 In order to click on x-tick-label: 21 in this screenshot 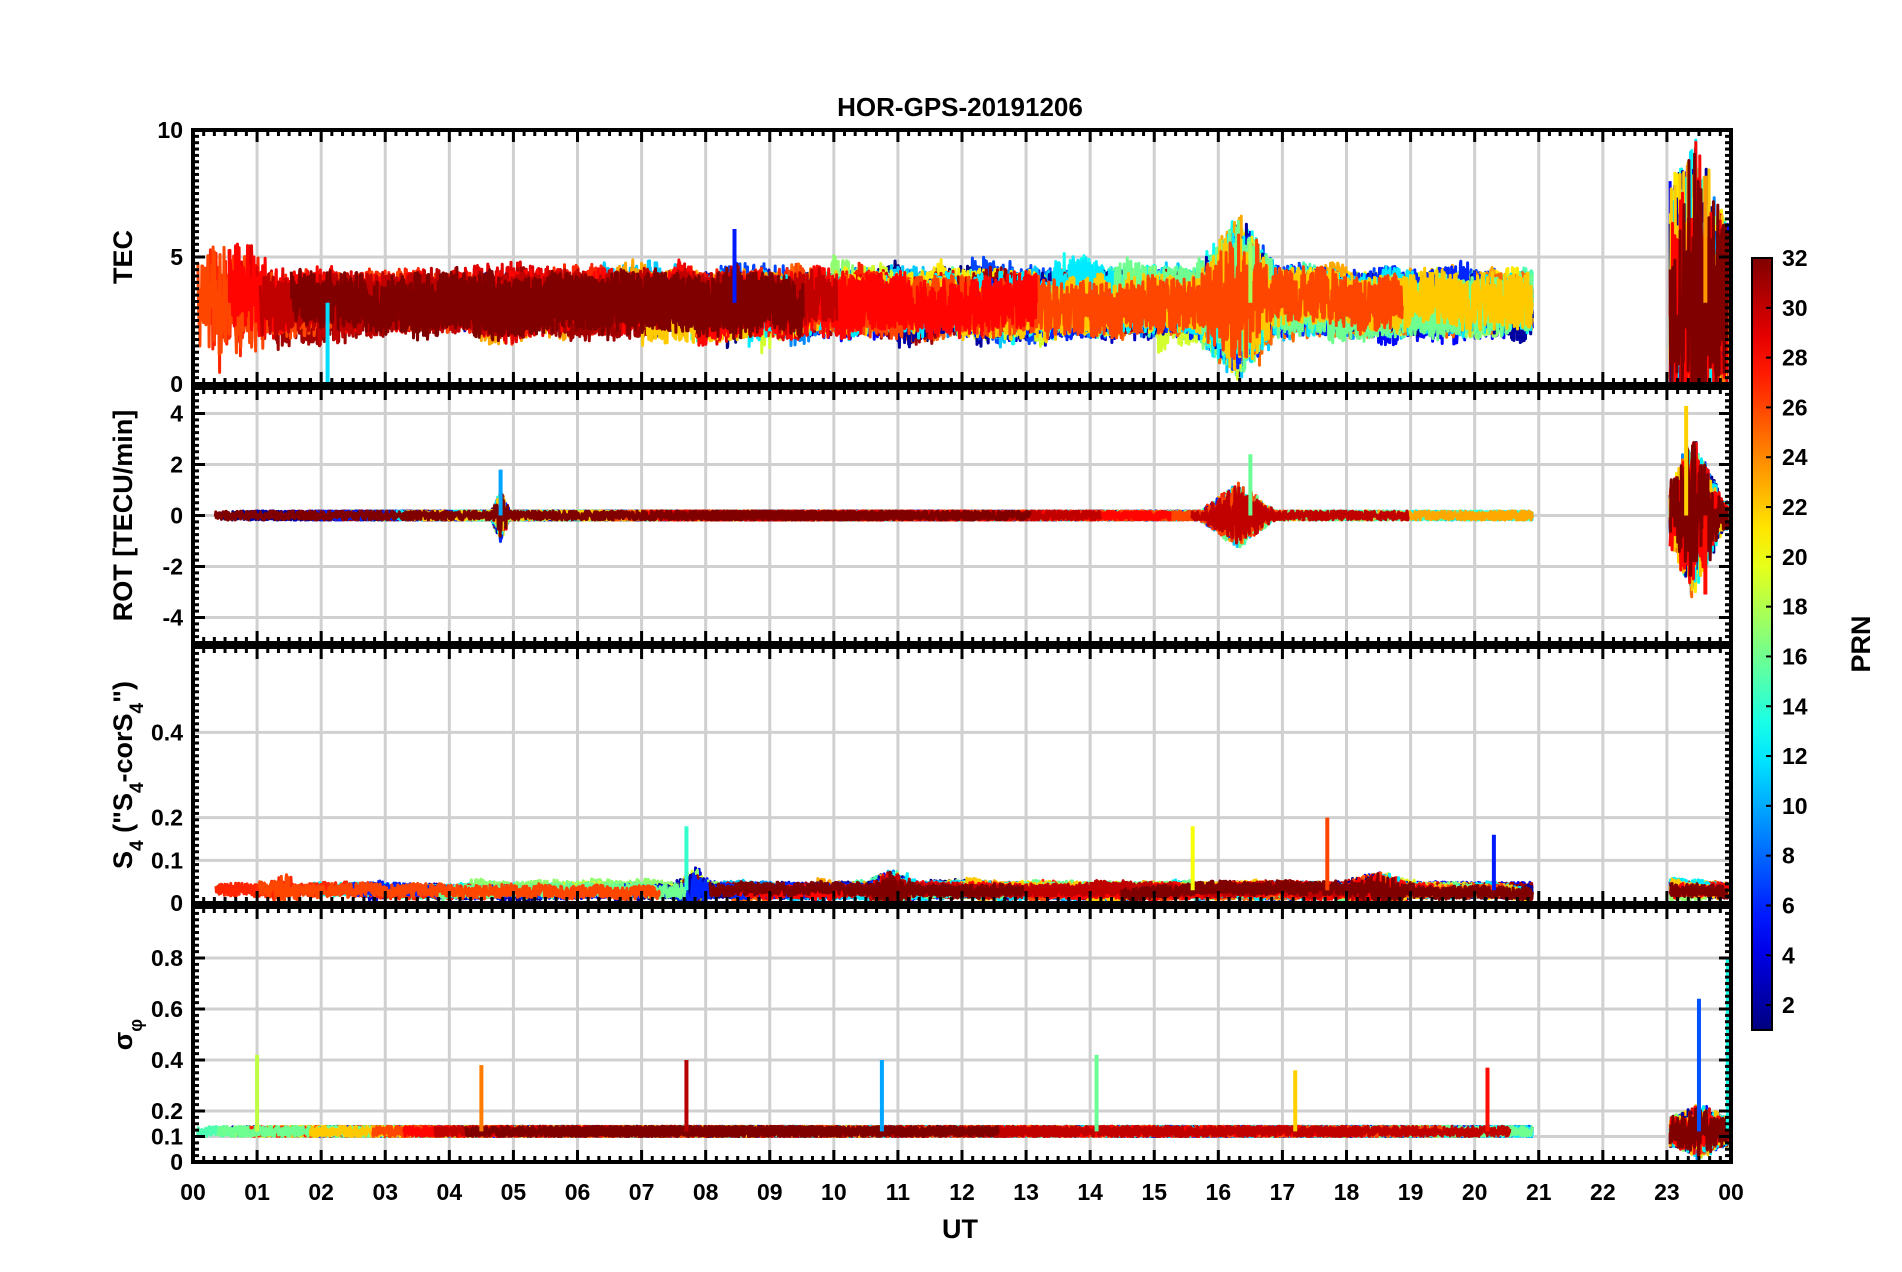, I will do `click(1539, 1192)`.